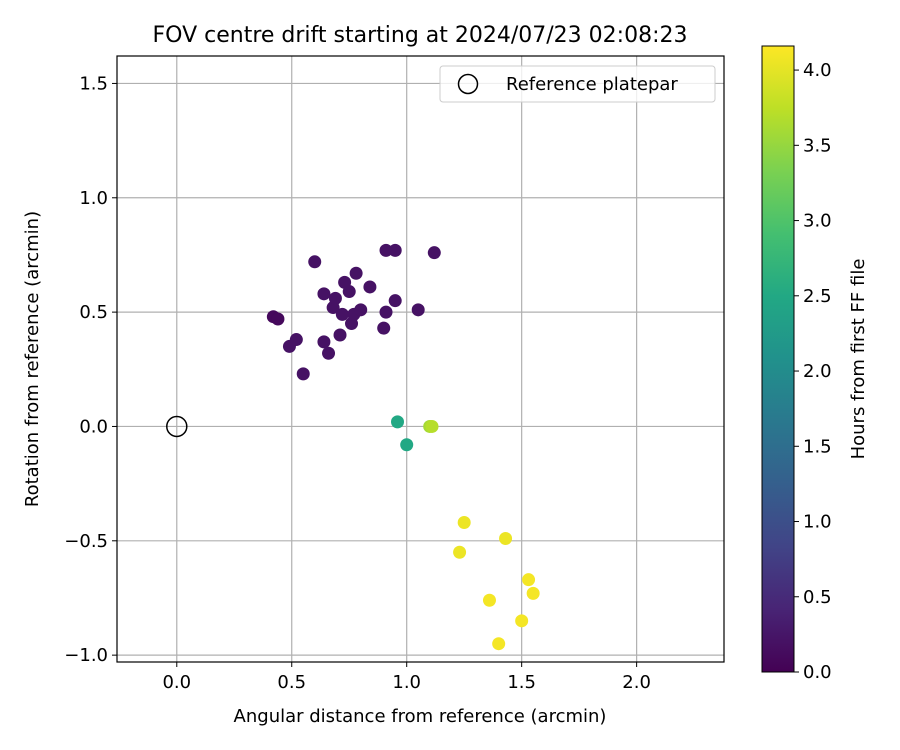 This screenshot has width=900, height=750. I want to click on colorbar-tick-label: 2.5, so click(817, 296).